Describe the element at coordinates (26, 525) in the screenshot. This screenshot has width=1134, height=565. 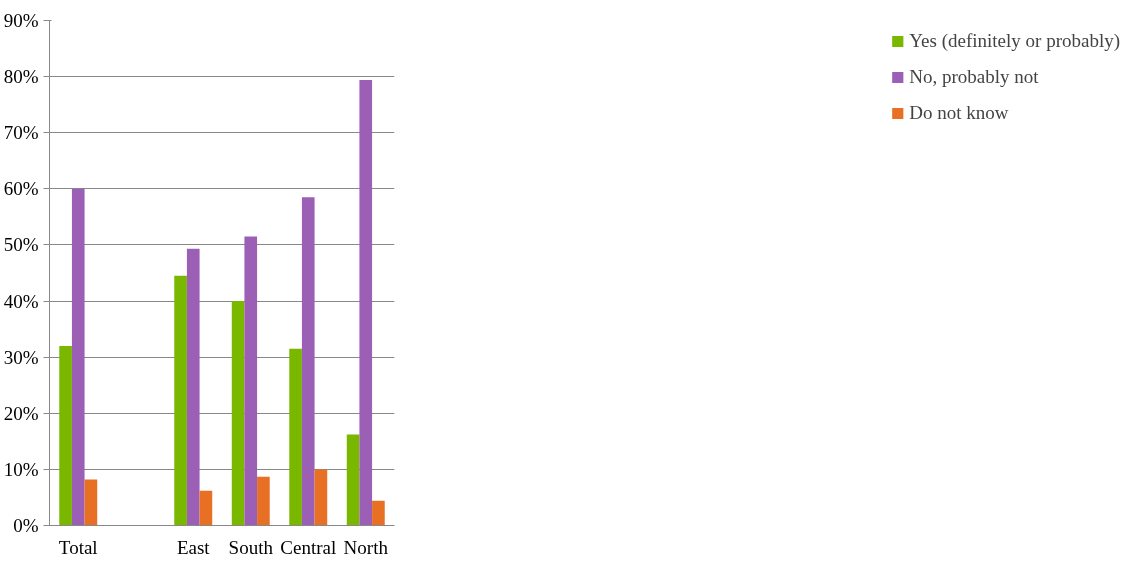
I see `y-tick-label: 0%` at that location.